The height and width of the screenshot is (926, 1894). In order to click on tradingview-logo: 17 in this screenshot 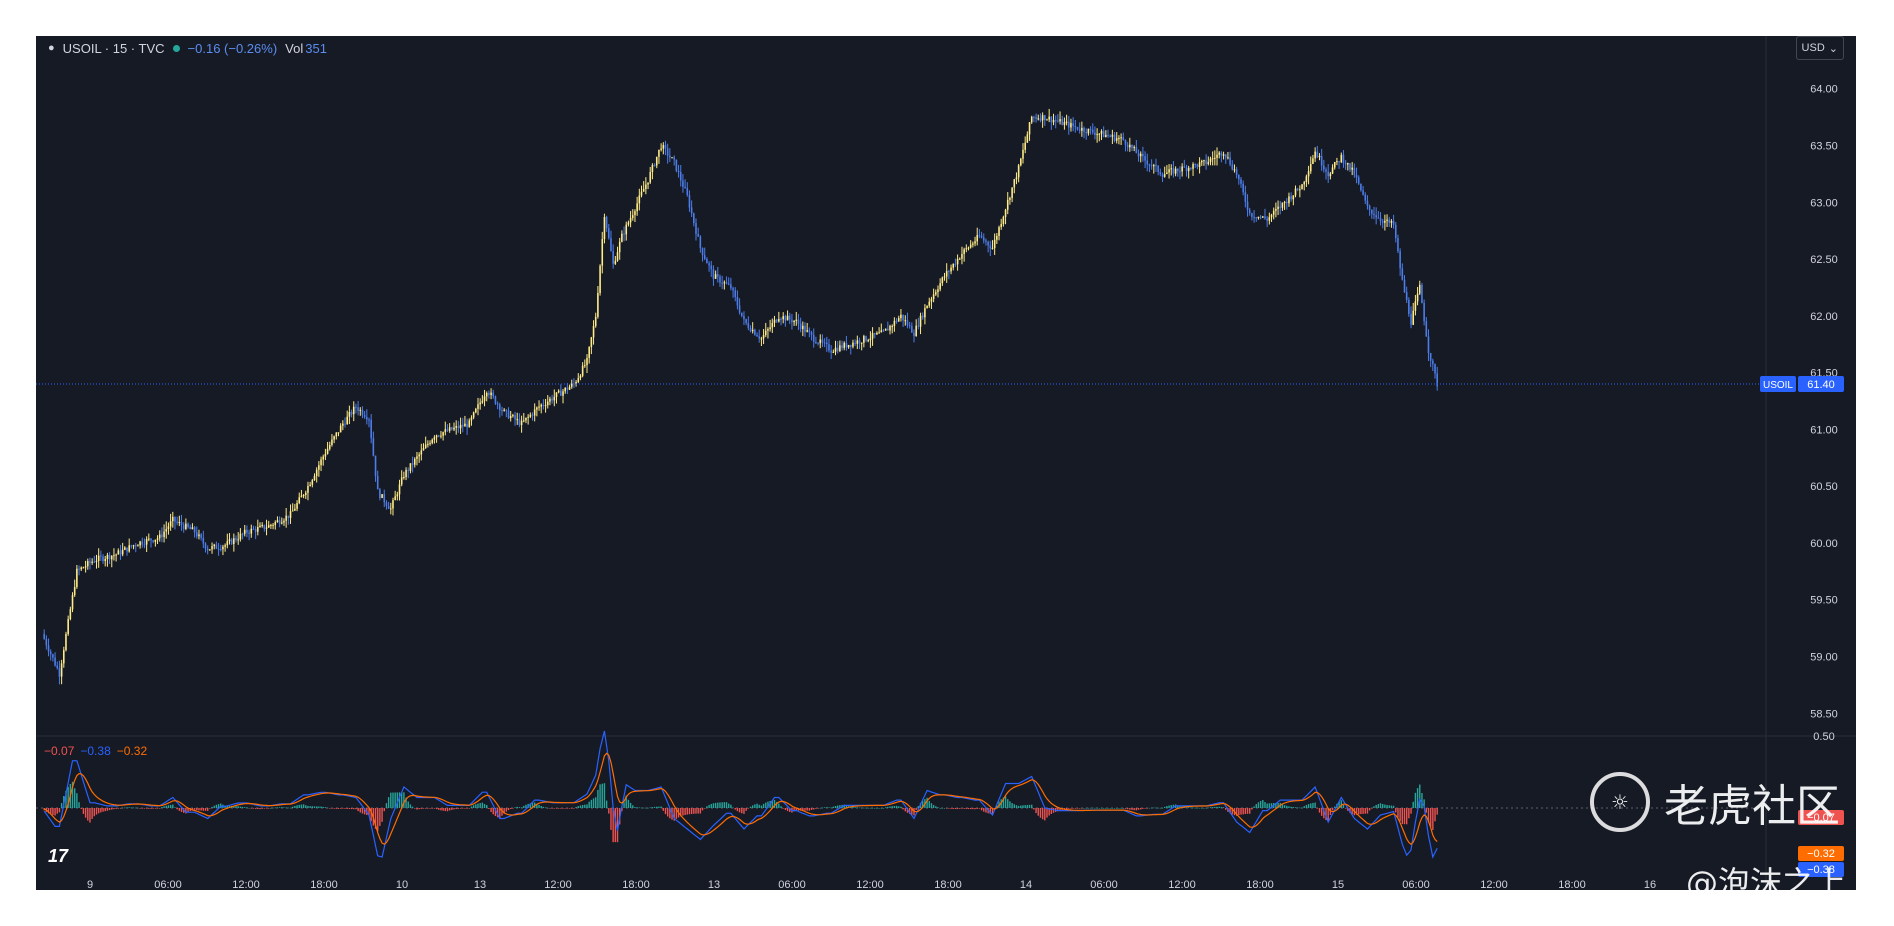, I will do `click(58, 856)`.